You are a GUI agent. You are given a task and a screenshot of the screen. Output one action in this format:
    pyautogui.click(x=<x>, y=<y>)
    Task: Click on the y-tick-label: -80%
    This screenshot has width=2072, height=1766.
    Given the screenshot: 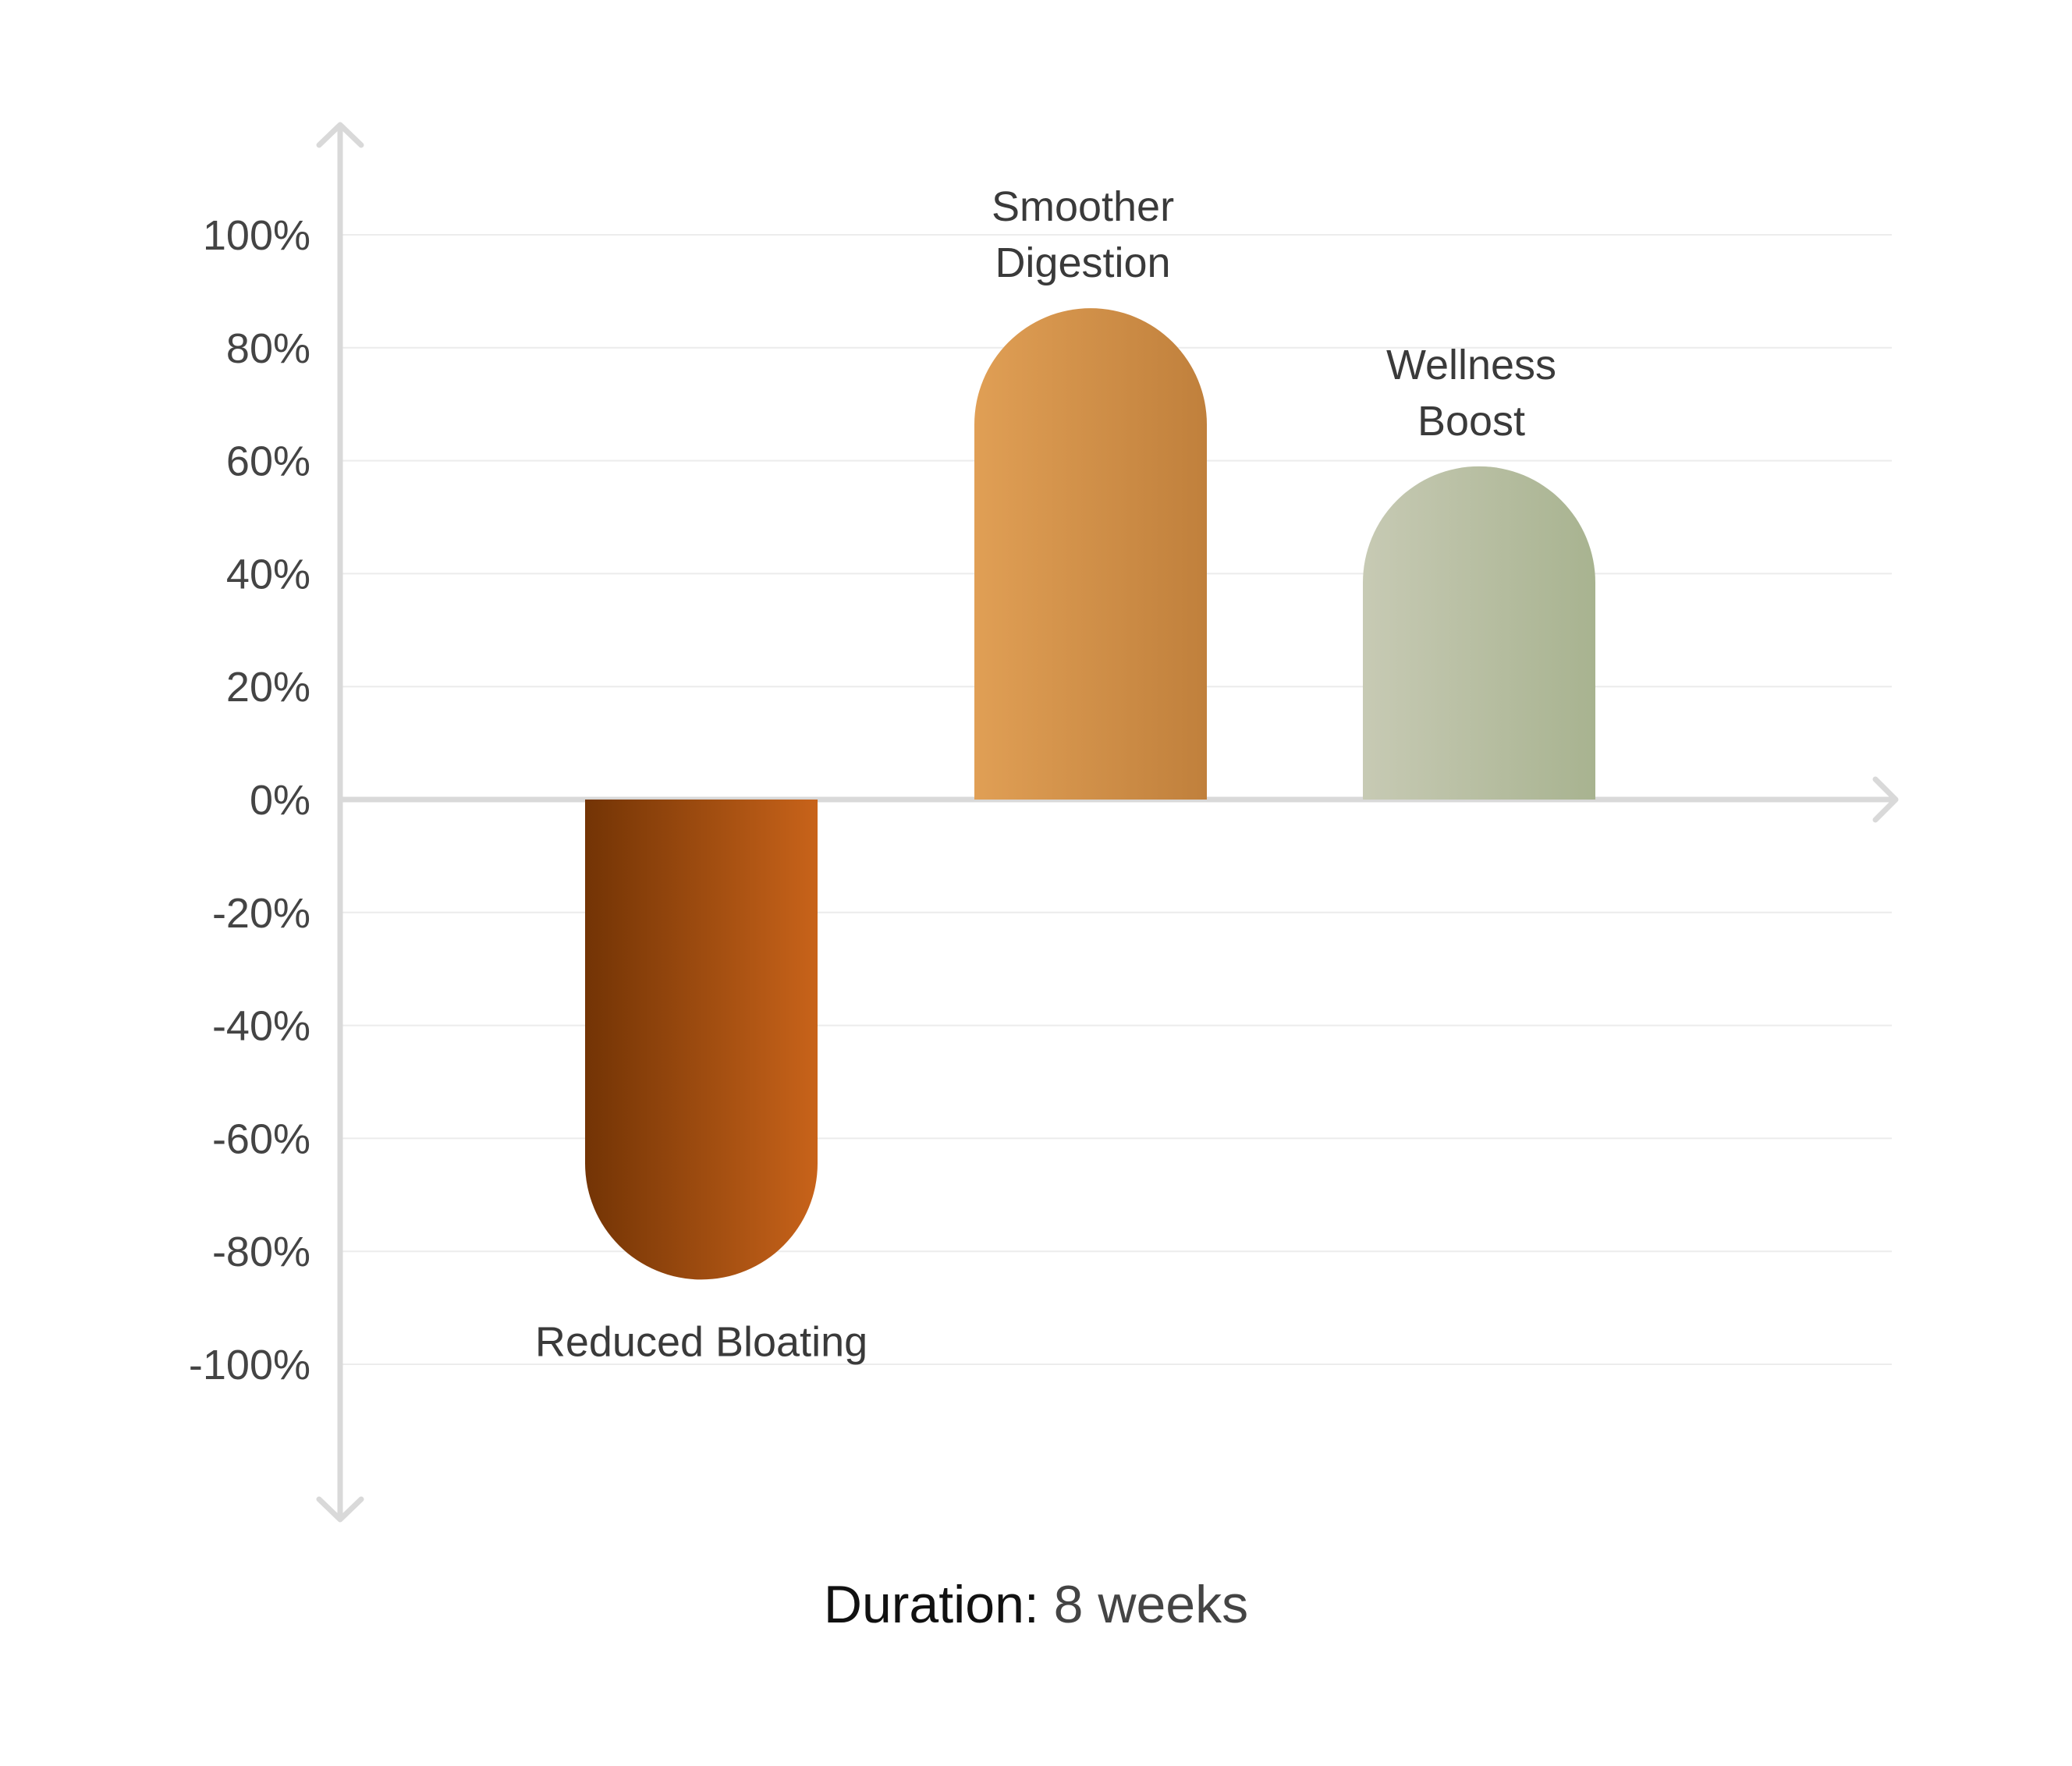 What is the action you would take?
    pyautogui.click(x=261, y=1252)
    